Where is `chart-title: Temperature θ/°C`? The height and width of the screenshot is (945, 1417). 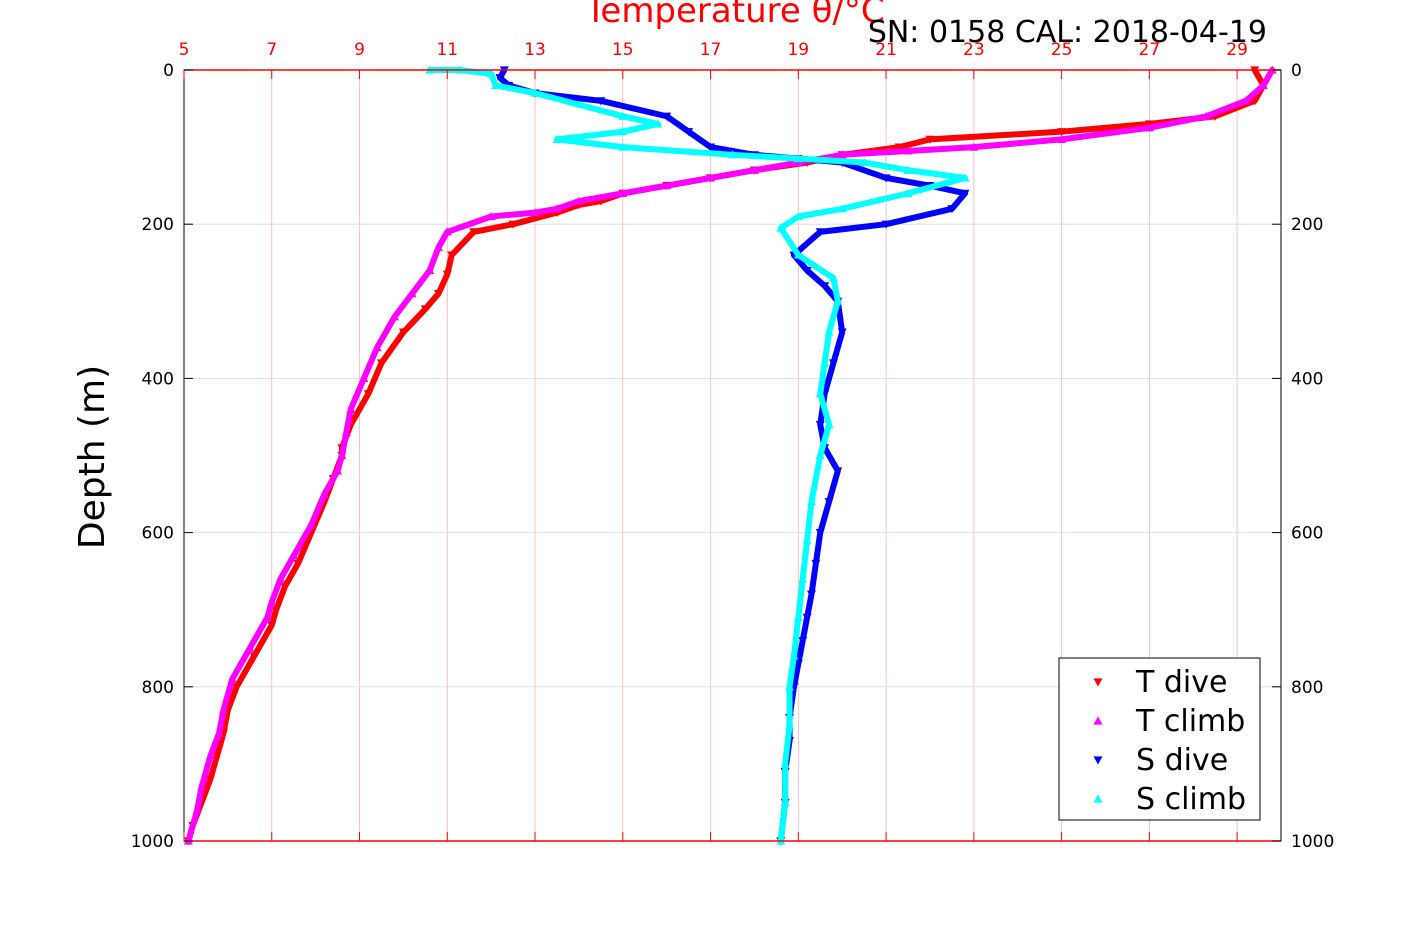 chart-title: Temperature θ/°C is located at coordinates (734, 15).